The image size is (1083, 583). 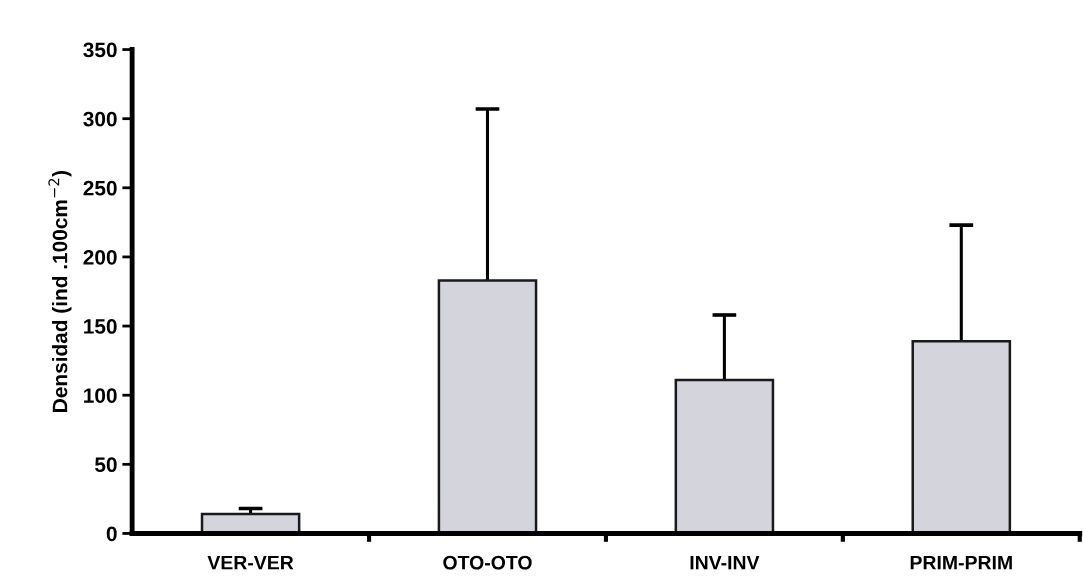 I want to click on y-axis-title: Densidad (ind .100cm$^{−2}$), so click(x=60, y=291).